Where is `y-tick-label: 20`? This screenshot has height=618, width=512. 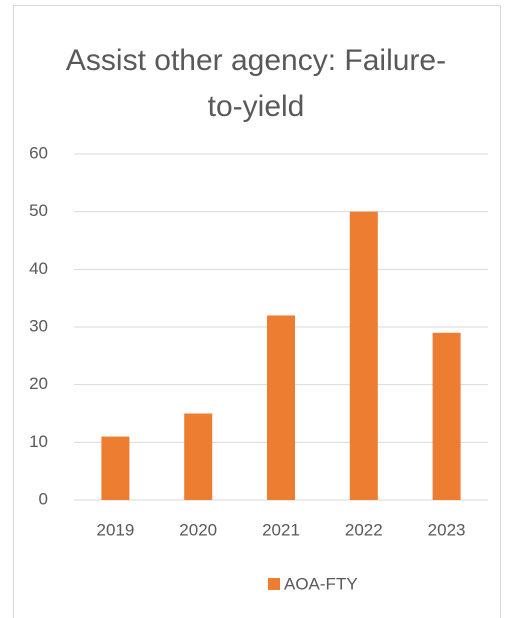
y-tick-label: 20 is located at coordinates (38, 383).